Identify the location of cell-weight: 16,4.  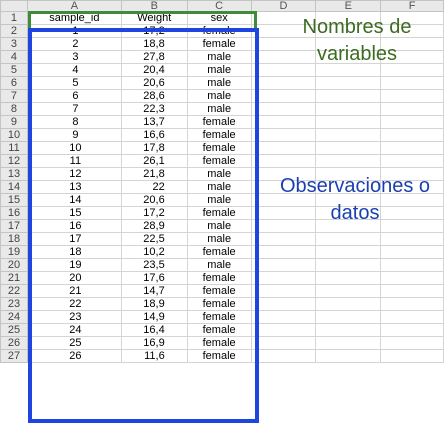
(154, 330).